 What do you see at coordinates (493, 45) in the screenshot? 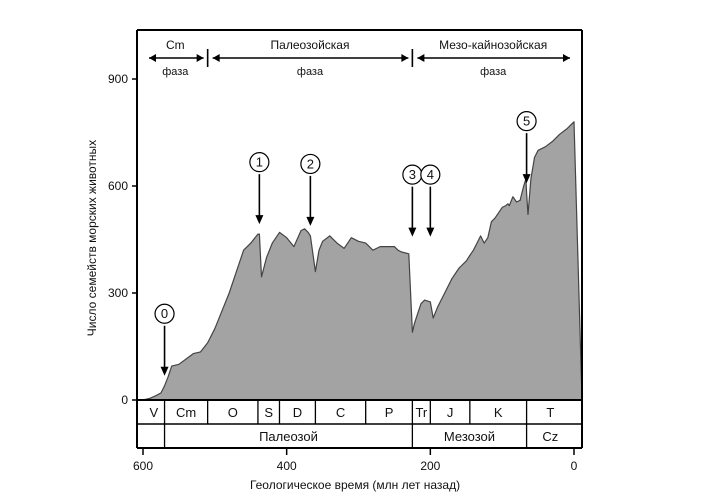
I see `phase-label: Мезо-кайнозойская` at bounding box center [493, 45].